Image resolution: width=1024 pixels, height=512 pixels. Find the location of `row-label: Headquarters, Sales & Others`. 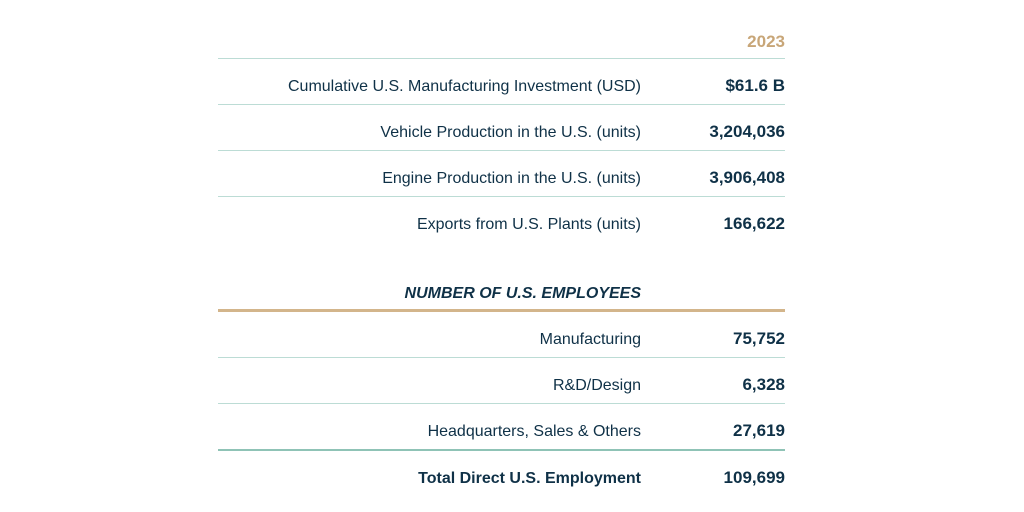

row-label: Headquarters, Sales & Others is located at coordinates (534, 431).